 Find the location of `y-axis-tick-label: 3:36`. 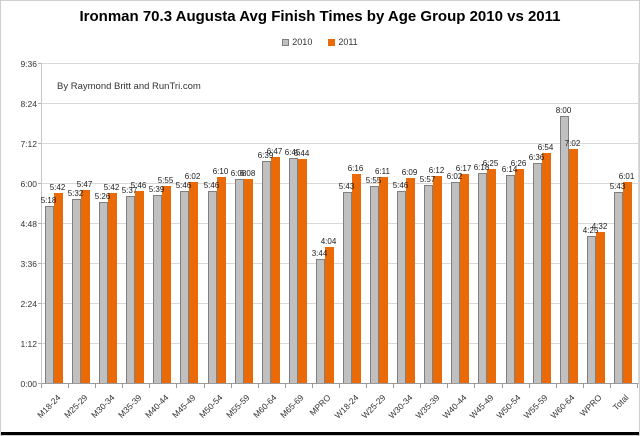

y-axis-tick-label: 3:36 is located at coordinates (28, 264).